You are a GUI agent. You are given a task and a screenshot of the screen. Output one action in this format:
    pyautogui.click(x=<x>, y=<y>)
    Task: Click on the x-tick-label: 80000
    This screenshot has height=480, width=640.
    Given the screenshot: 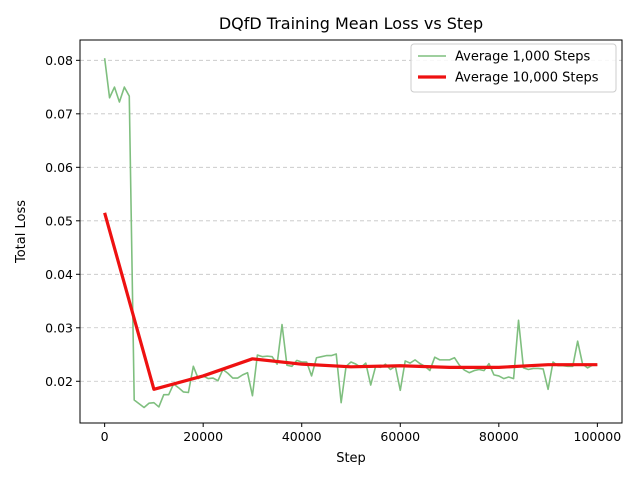 What is the action you would take?
    pyautogui.click(x=499, y=436)
    